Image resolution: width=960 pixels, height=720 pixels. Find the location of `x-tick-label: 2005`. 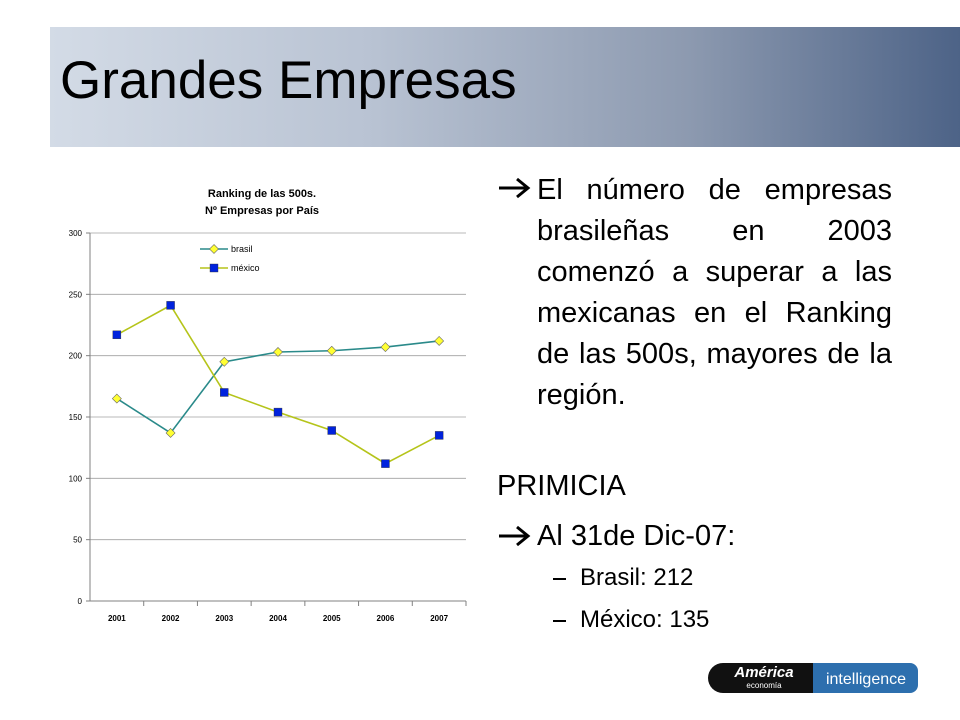

x-tick-label: 2005 is located at coordinates (332, 618).